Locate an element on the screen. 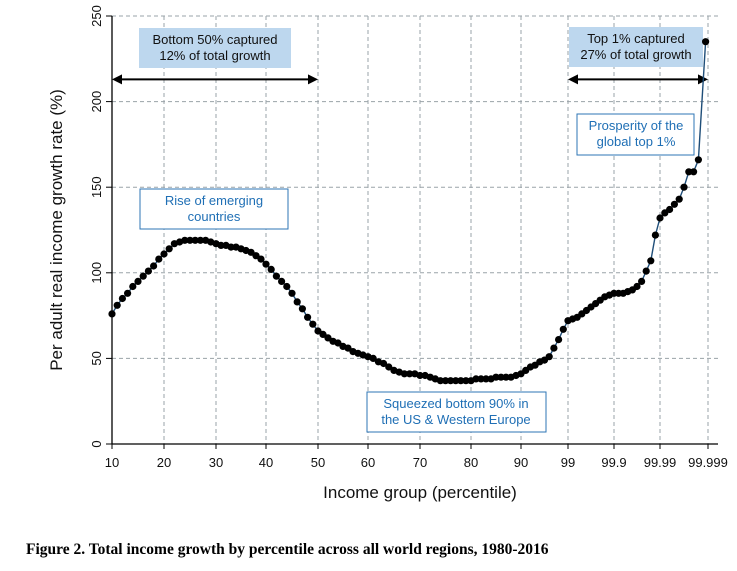  squeezed-line2: the US & Western Europe is located at coordinates (455, 419).